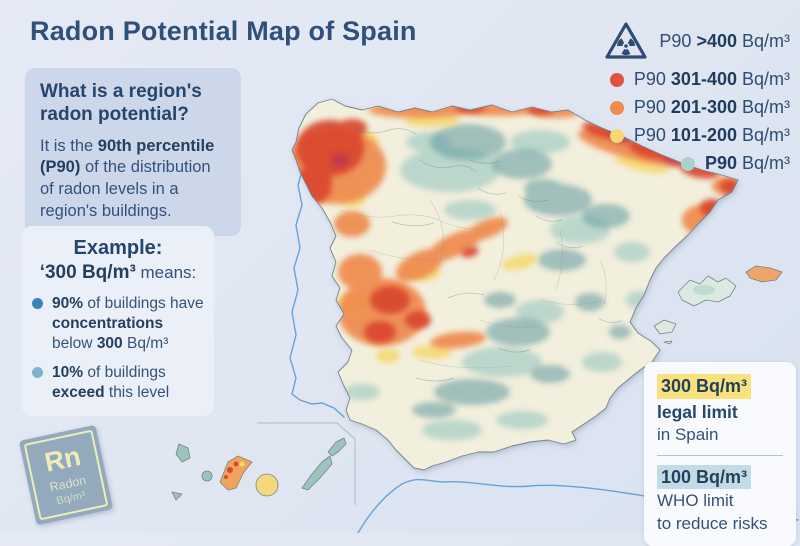  Describe the element at coordinates (37, 373) in the screenshot. I see `light-blue-bullet-icon` at that location.